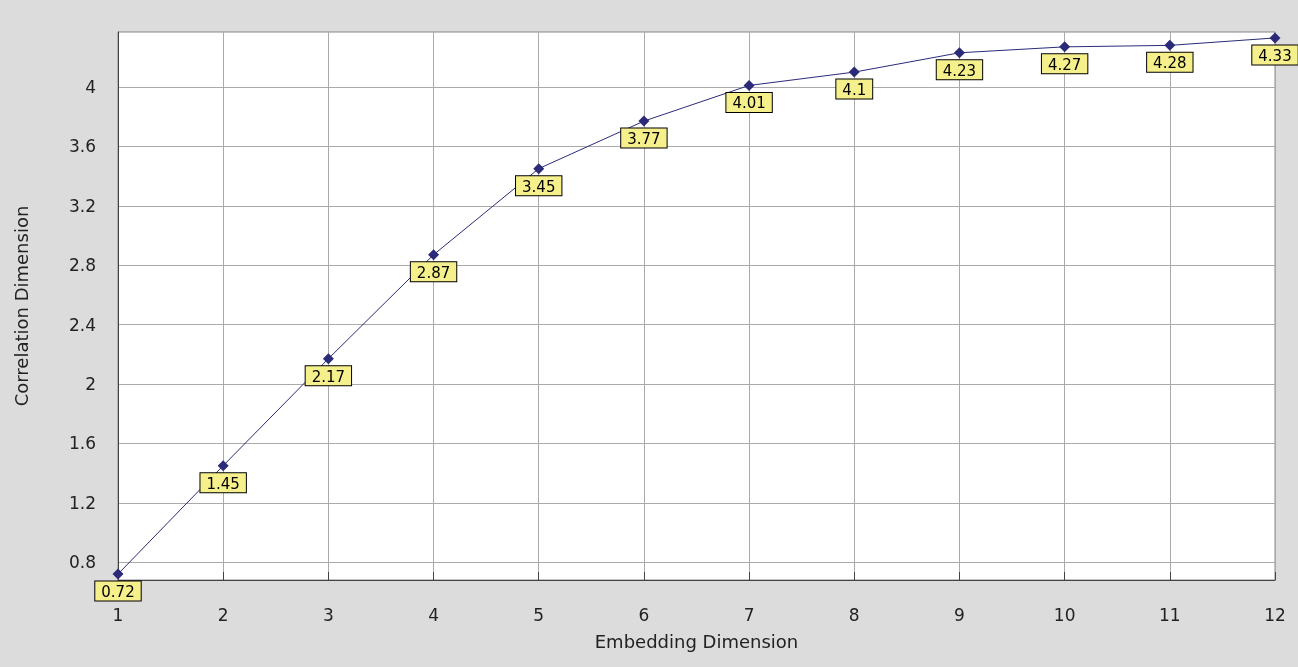  Describe the element at coordinates (539, 186) in the screenshot. I see `data-label: 3.45` at that location.